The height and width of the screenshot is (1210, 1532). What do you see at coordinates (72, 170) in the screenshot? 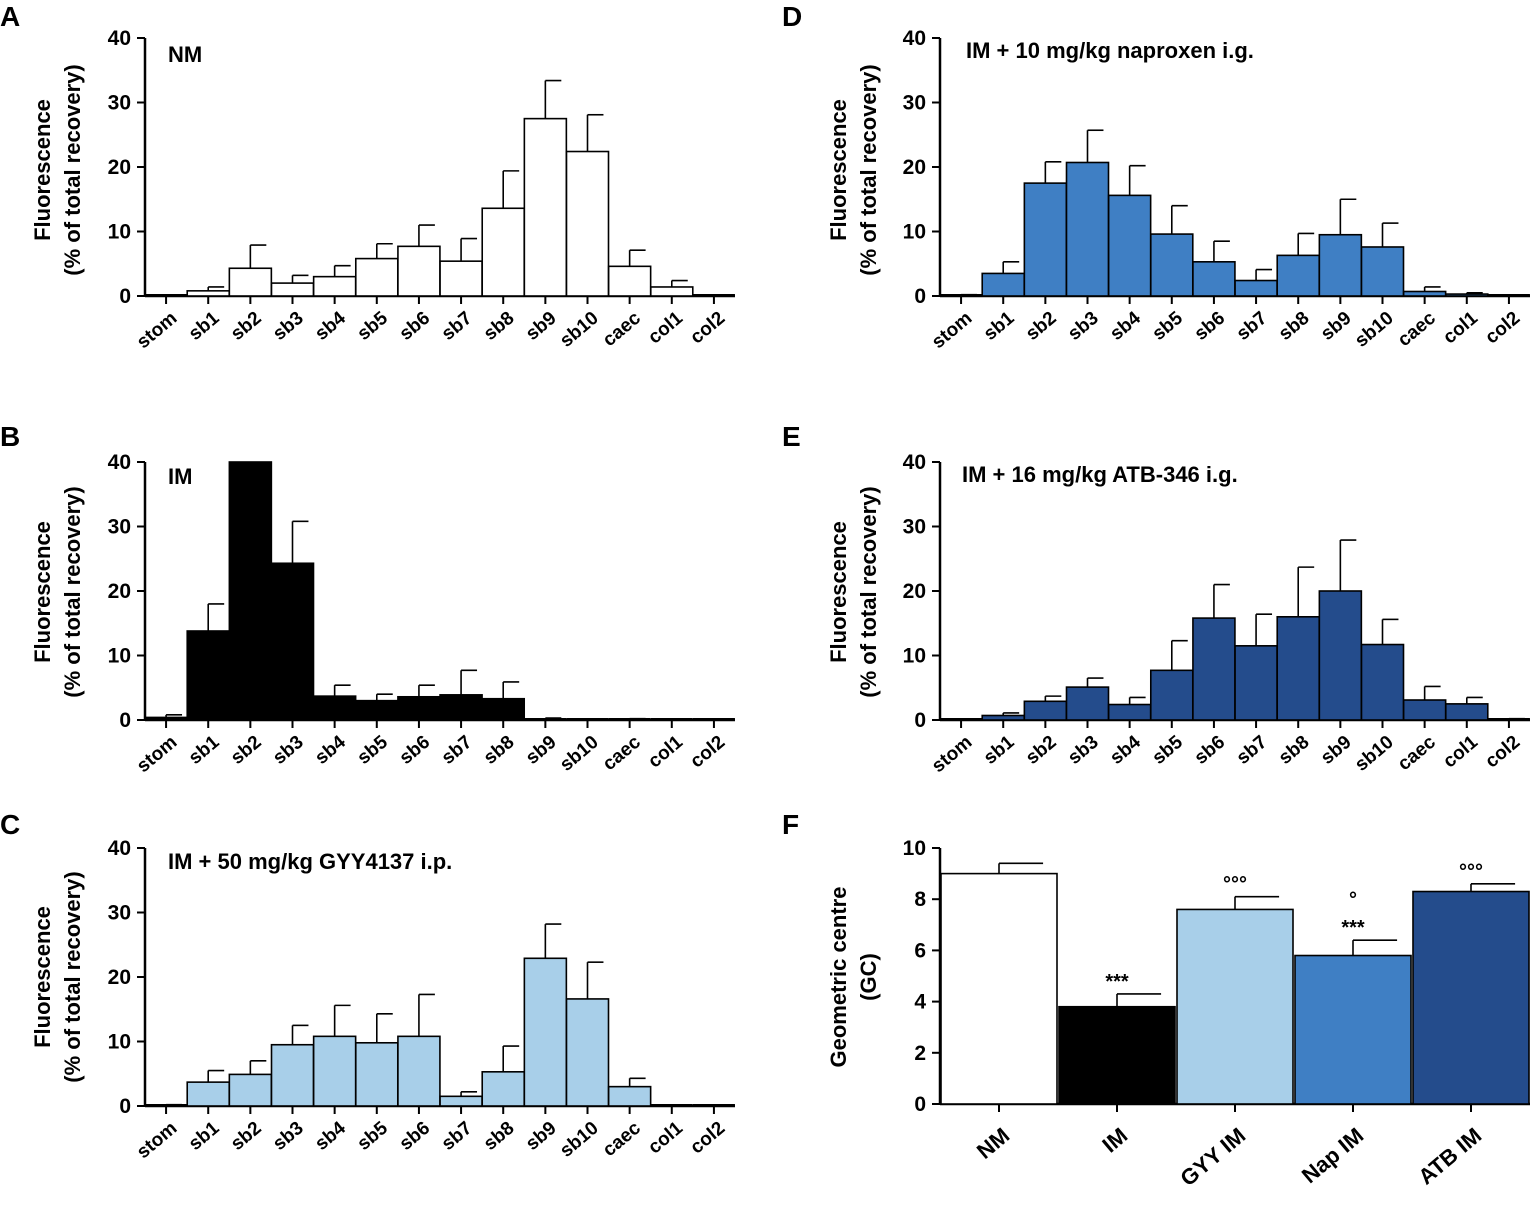
I see `panel-A-ylabel-line2: (% of total recovery)` at bounding box center [72, 170].